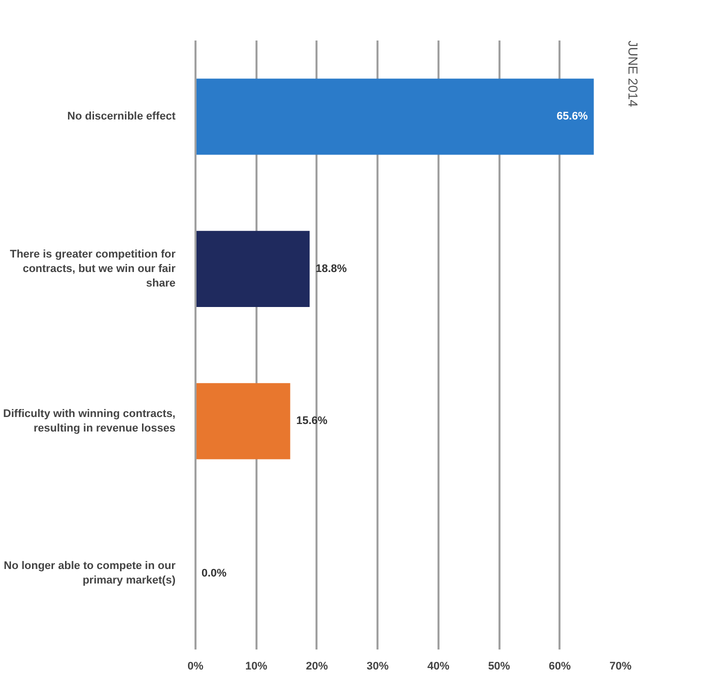  I want to click on data-label: 65.6%, so click(572, 116).